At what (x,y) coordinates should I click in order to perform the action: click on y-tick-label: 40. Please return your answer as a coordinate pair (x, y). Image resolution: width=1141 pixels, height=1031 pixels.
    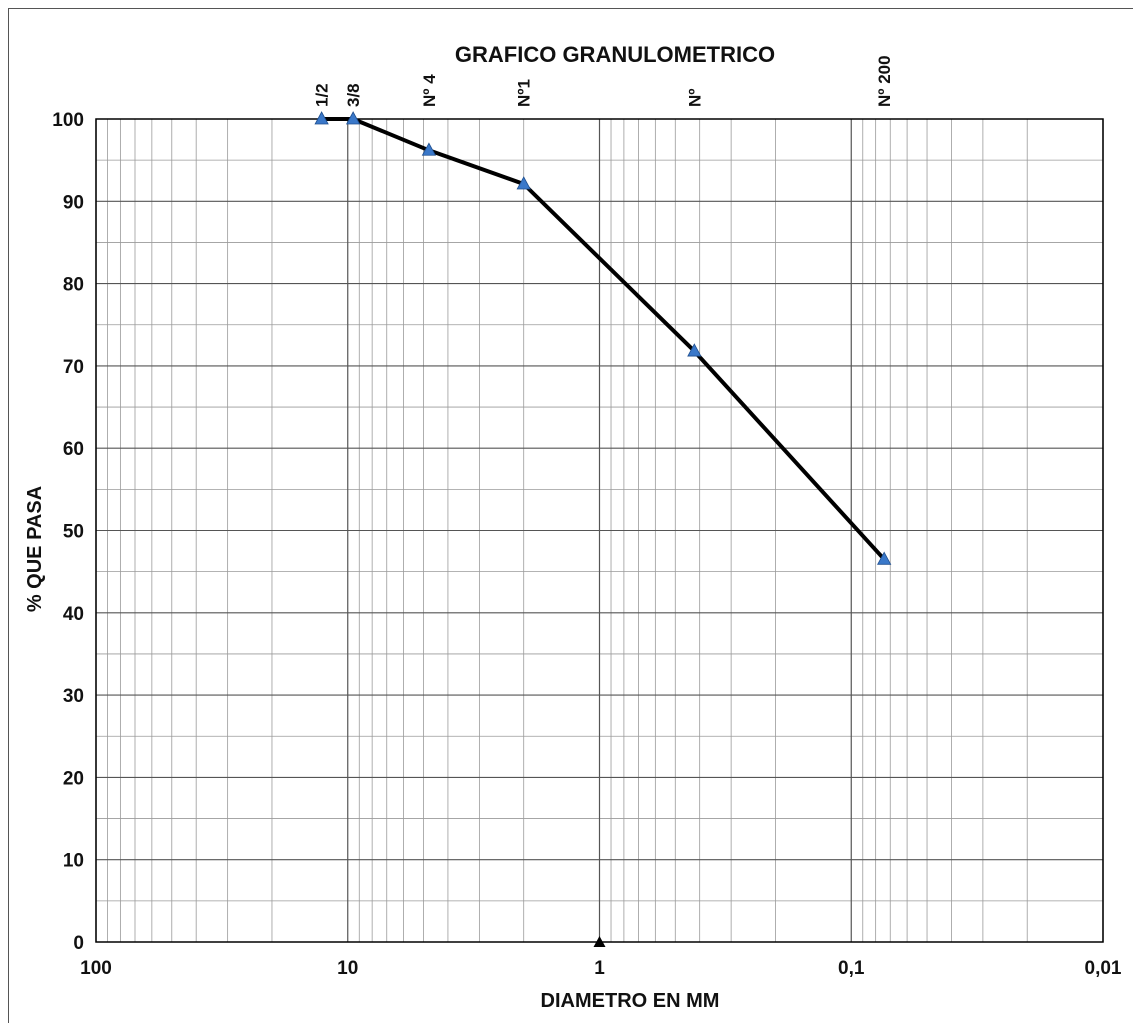
    Looking at the image, I should click on (73, 614).